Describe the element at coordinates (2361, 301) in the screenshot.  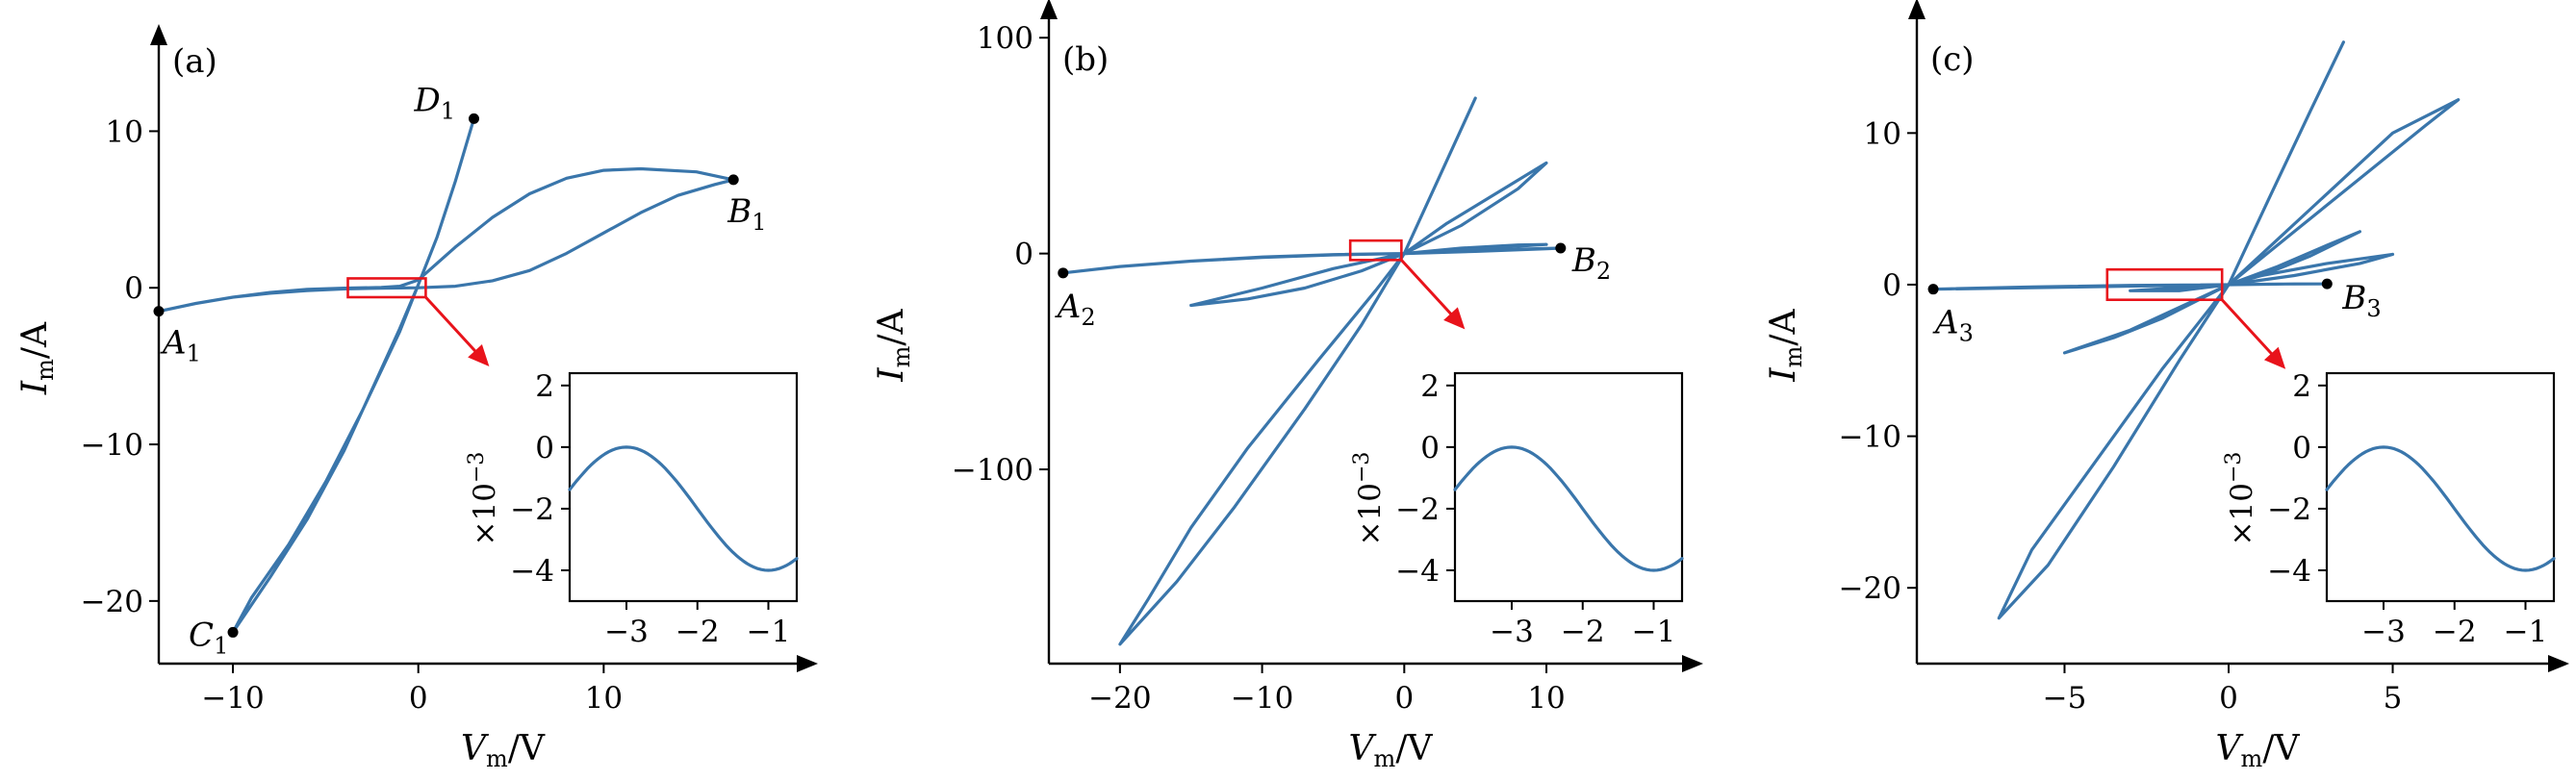
I see `point-label: B3` at that location.